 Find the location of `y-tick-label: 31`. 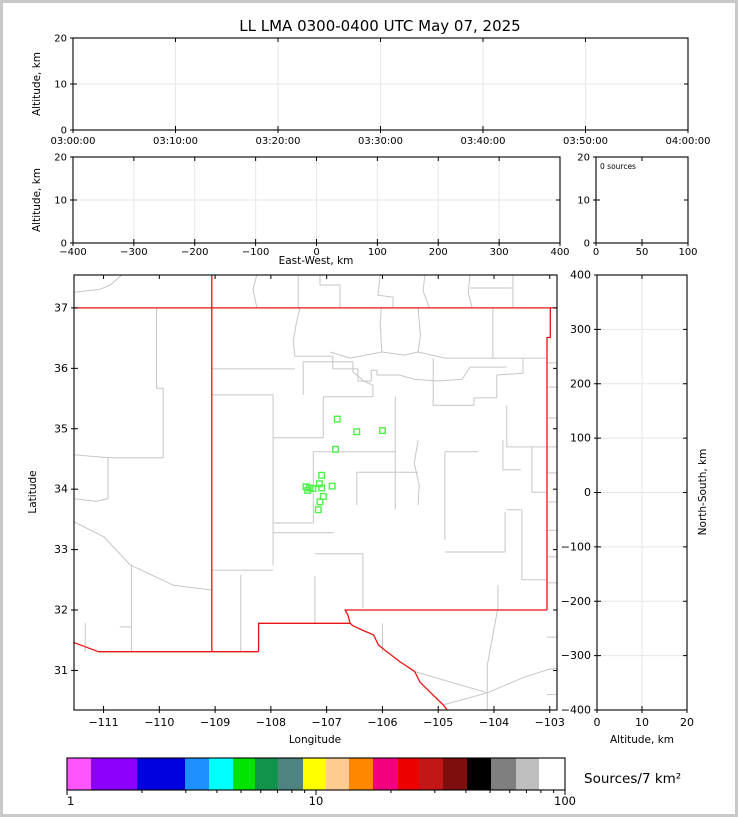

y-tick-label: 31 is located at coordinates (61, 670).